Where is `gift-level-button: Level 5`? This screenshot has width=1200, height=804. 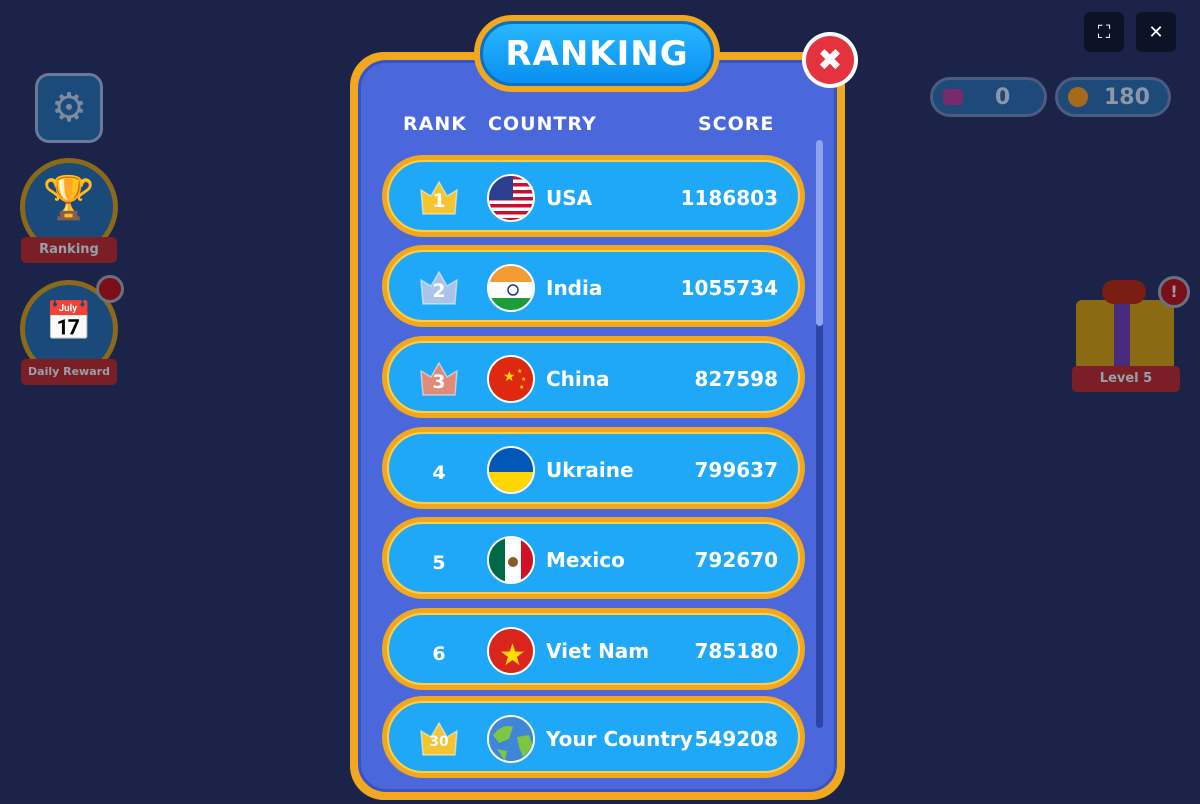
gift-level-button: Level 5 is located at coordinates (1126, 336).